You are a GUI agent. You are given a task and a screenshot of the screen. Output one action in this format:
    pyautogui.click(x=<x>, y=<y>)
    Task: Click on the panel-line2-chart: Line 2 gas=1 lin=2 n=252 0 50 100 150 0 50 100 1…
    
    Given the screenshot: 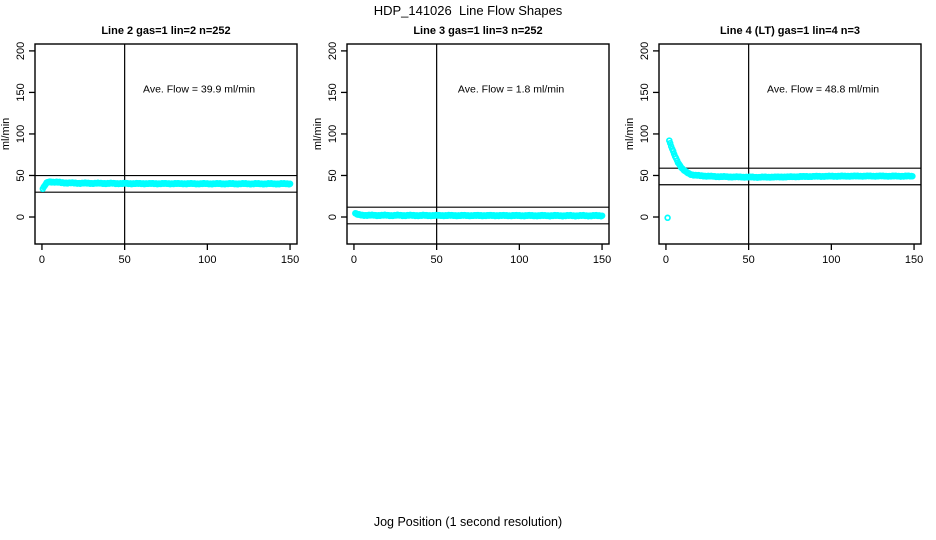 What is the action you would take?
    pyautogui.click(x=149, y=145)
    